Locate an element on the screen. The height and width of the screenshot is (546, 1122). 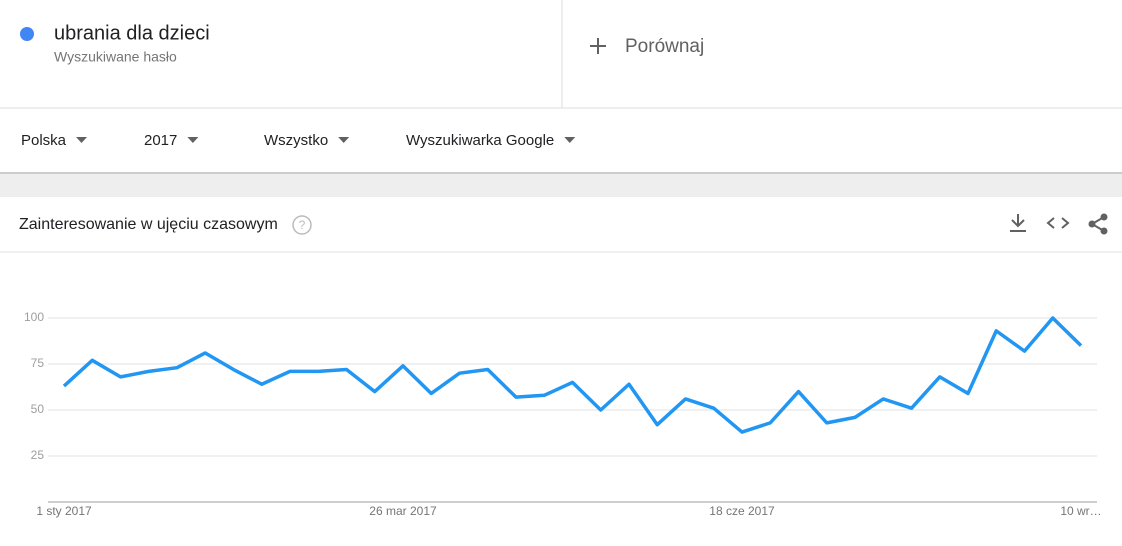
term-name: ubrania dla dzieci is located at coordinates (132, 33).